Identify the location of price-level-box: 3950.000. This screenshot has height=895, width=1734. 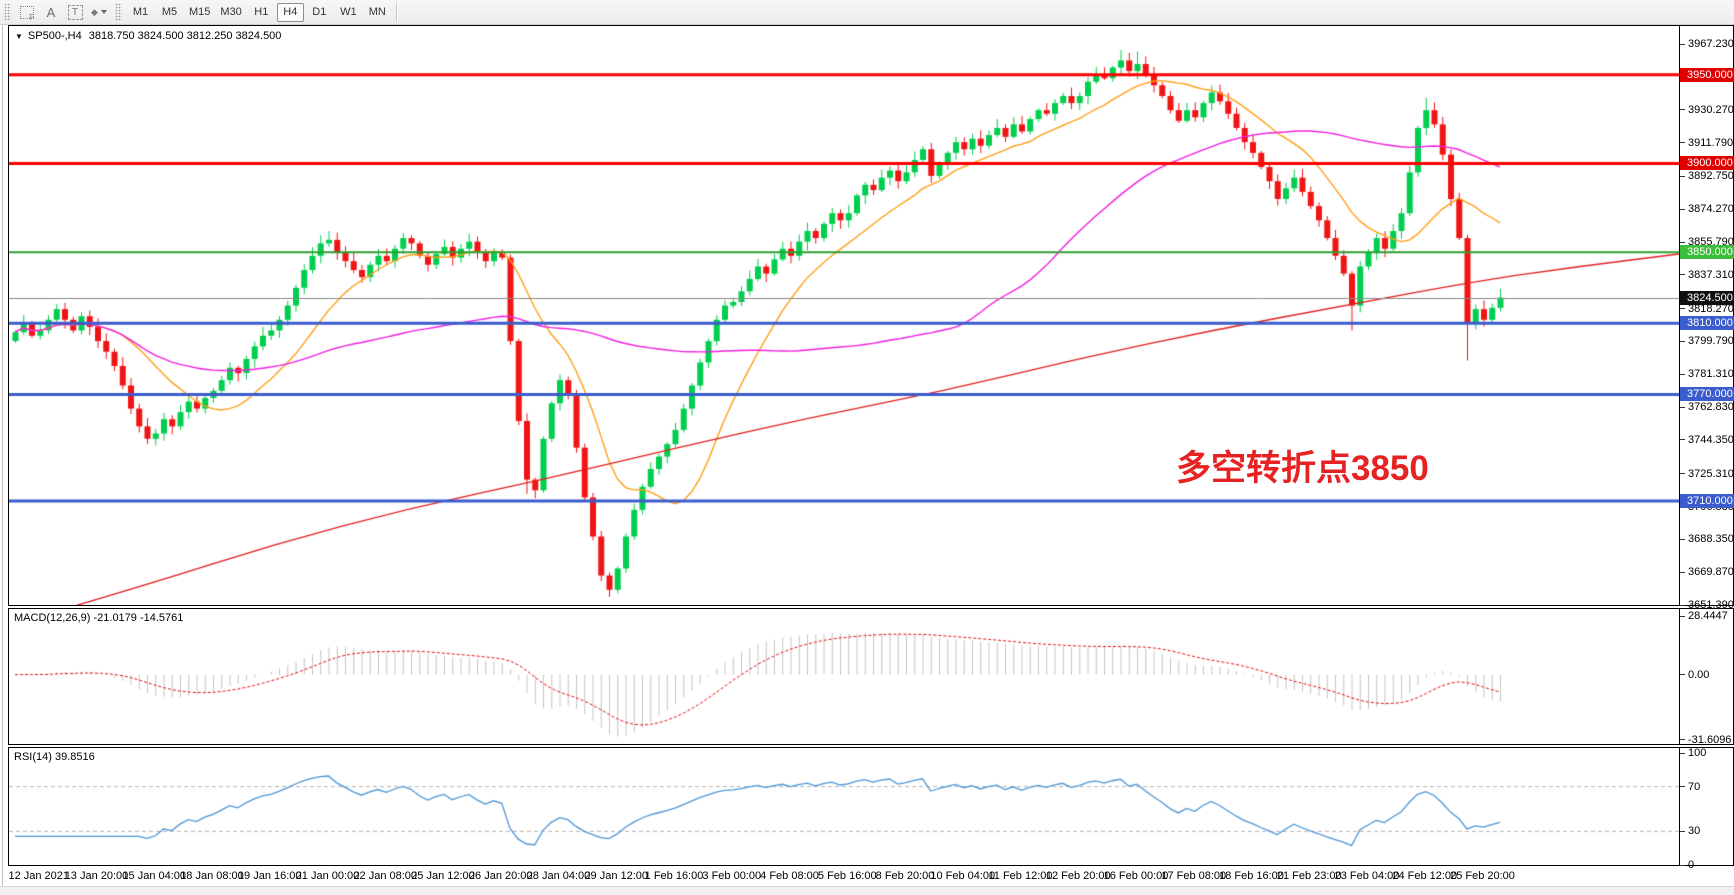
(1707, 74).